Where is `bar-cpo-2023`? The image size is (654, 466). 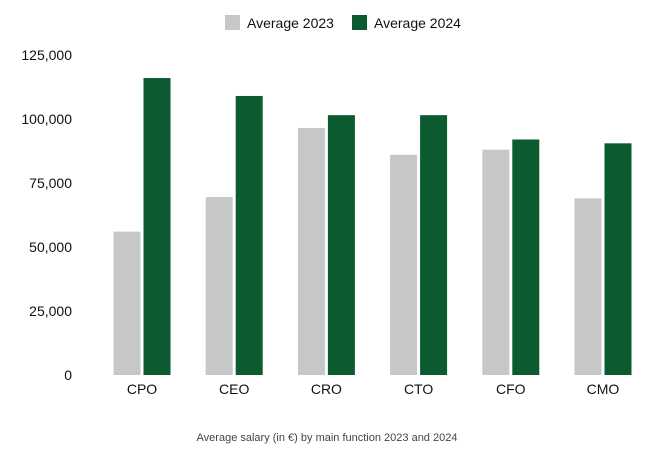 bar-cpo-2023 is located at coordinates (127, 303).